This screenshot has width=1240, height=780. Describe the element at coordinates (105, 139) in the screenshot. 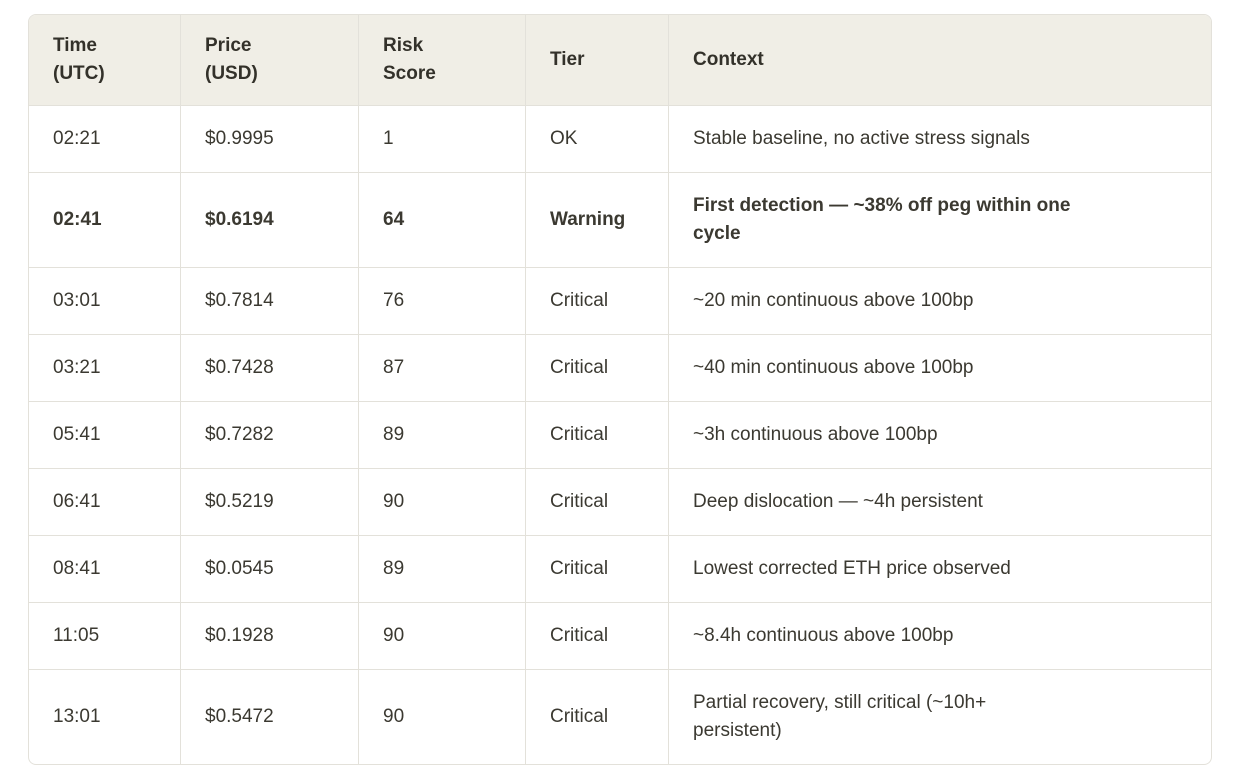

I see `cell-time: 02:21` at that location.